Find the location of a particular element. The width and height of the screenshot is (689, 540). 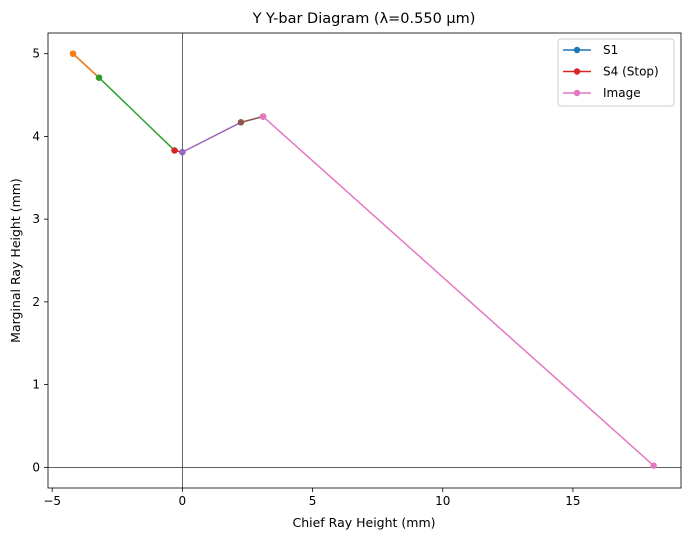

x-tick-label: 10 is located at coordinates (442, 501).